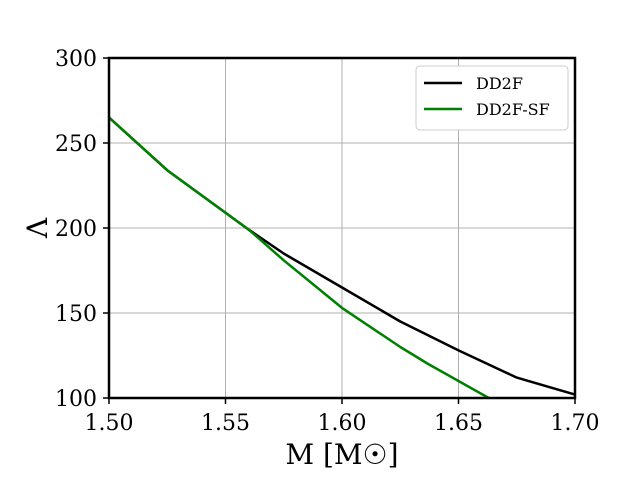 Image resolution: width=640 pixels, height=480 pixels. I want to click on x-axis-ticks: 1.50 1.55 1.60 1.65 1.70, so click(342, 417).